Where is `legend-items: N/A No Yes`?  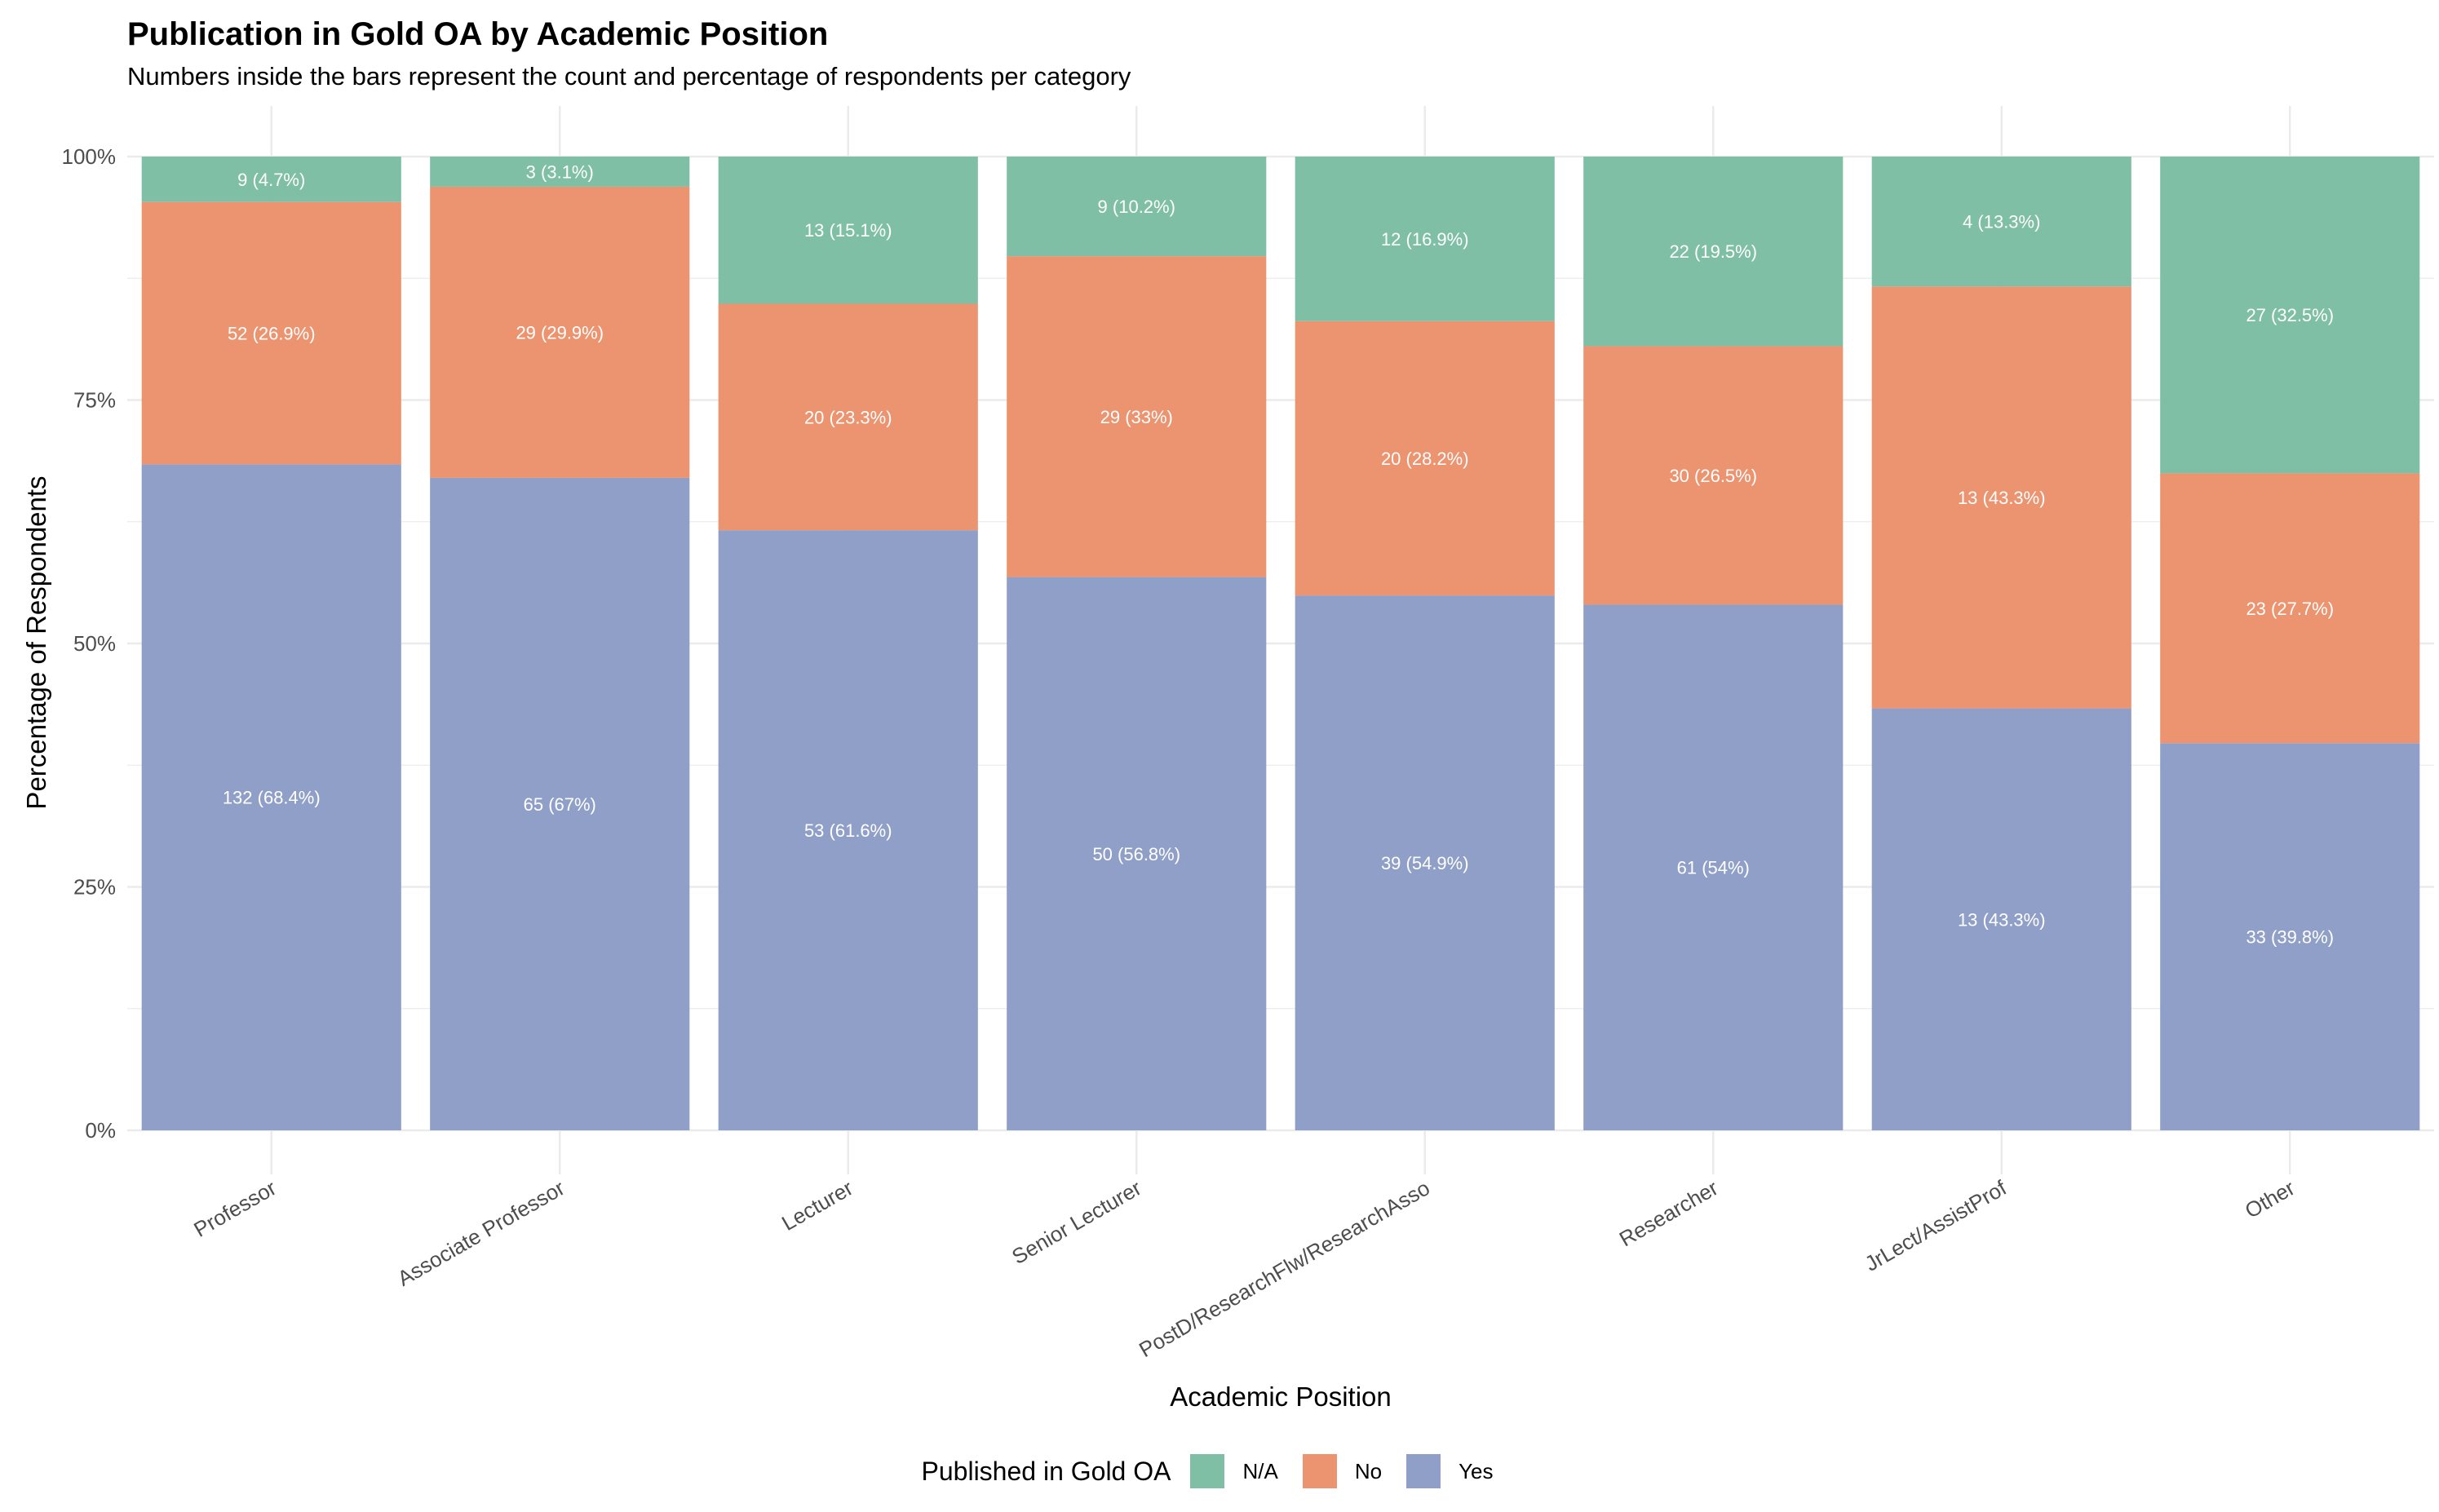
legend-items: N/A No Yes is located at coordinates (1353, 1471).